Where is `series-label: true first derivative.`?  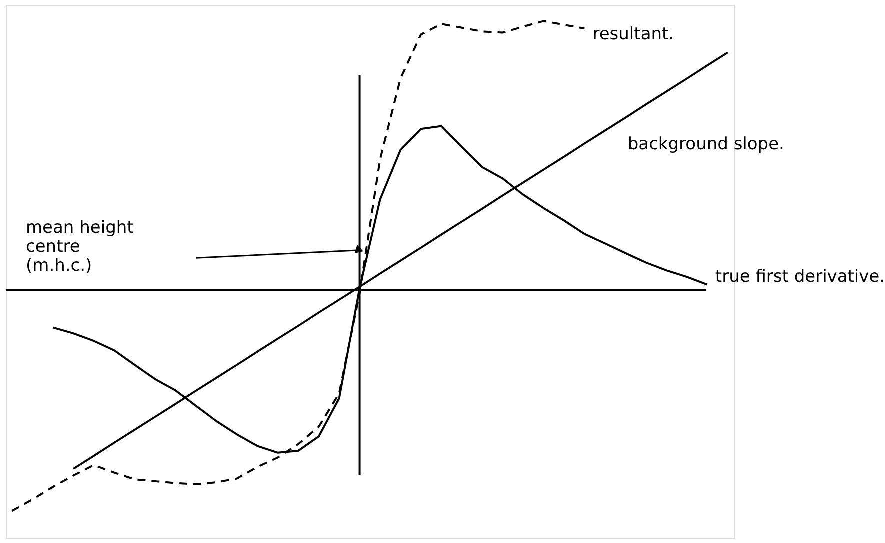 series-label: true first derivative. is located at coordinates (800, 276).